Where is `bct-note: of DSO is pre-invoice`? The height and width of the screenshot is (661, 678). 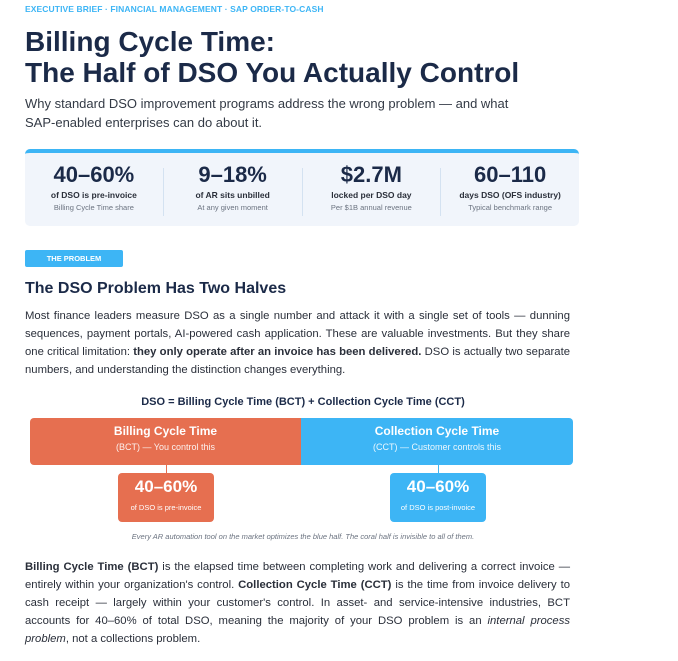 bct-note: of DSO is pre-invoice is located at coordinates (166, 507).